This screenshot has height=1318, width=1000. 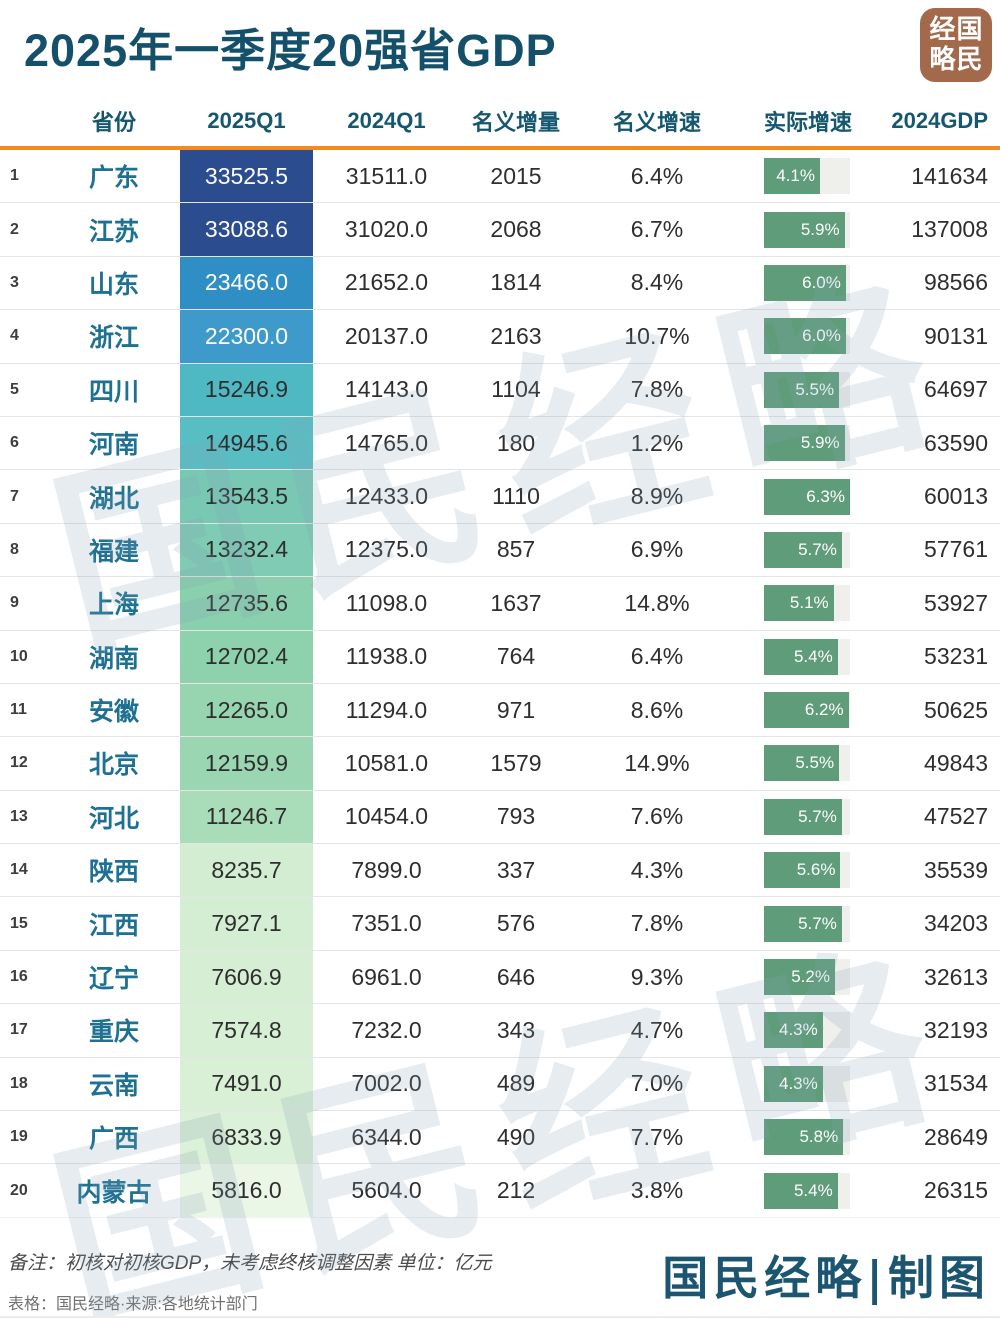 What do you see at coordinates (500, 443) in the screenshot?
I see `table-row: 6 河南 14945.6 14765.0 180 1.2% 5.9% 63590` at bounding box center [500, 443].